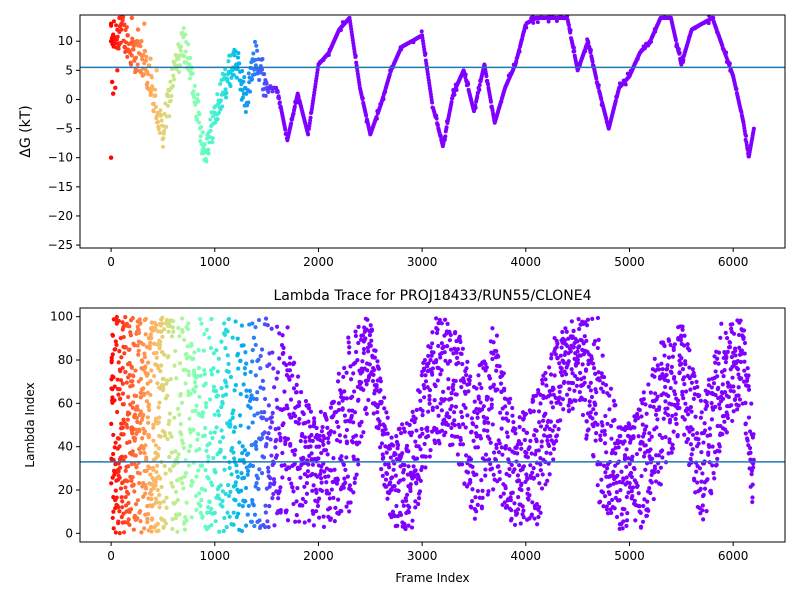 Image resolution: width=800 pixels, height=600 pixels. Describe the element at coordinates (153, 111) in the screenshot. I see `delta-g-early-point` at that location.